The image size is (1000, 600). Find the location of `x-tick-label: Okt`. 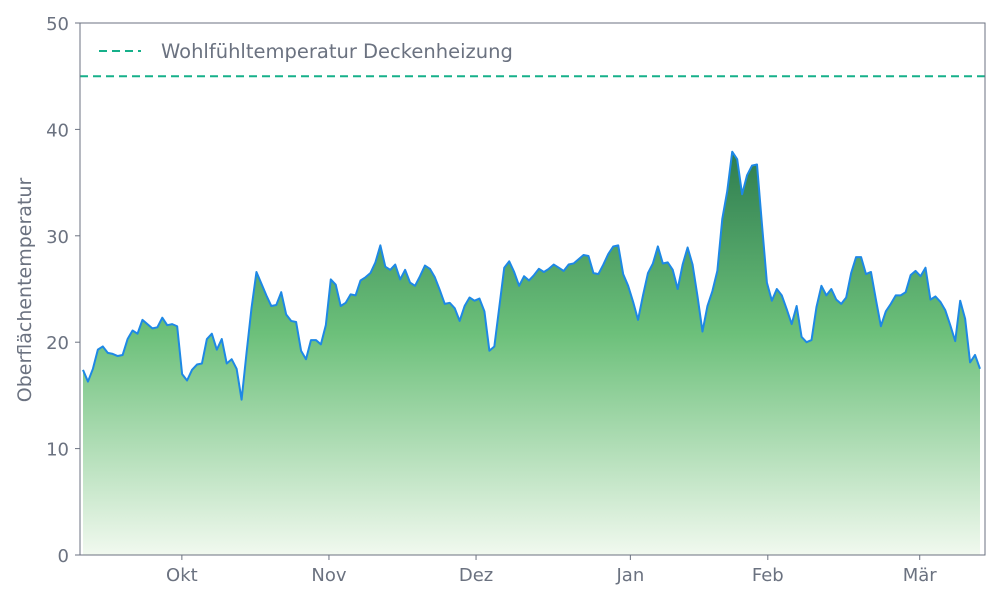

x-tick-label: Okt is located at coordinates (182, 575).